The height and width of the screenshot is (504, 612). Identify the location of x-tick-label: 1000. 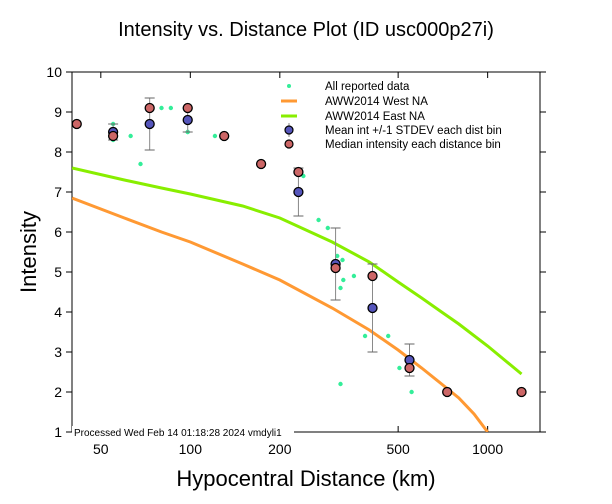
(487, 449).